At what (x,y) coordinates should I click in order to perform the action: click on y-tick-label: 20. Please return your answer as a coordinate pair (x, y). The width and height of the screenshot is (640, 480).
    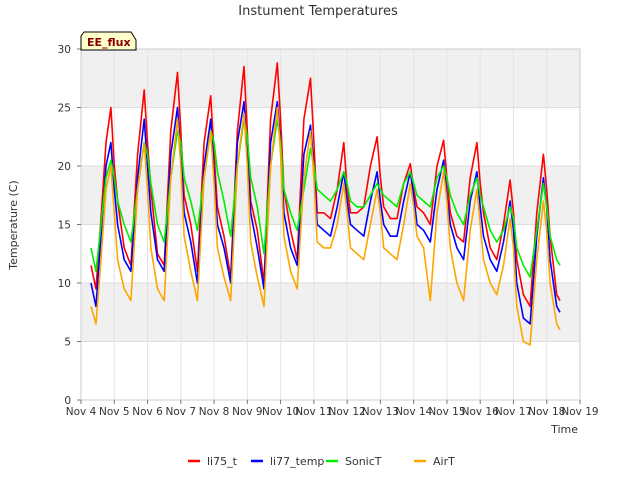
    Looking at the image, I should click on (64, 167).